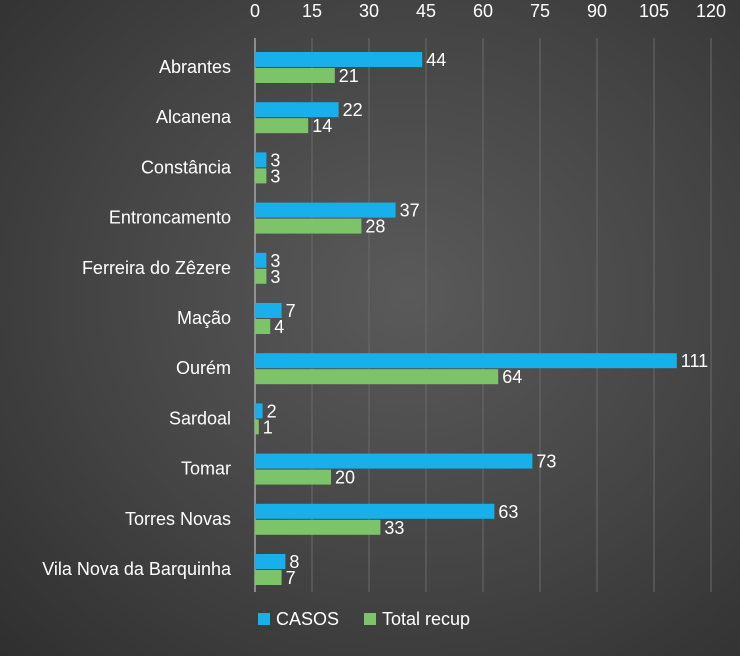  What do you see at coordinates (307, 619) in the screenshot?
I see `legend-label: CASOS` at bounding box center [307, 619].